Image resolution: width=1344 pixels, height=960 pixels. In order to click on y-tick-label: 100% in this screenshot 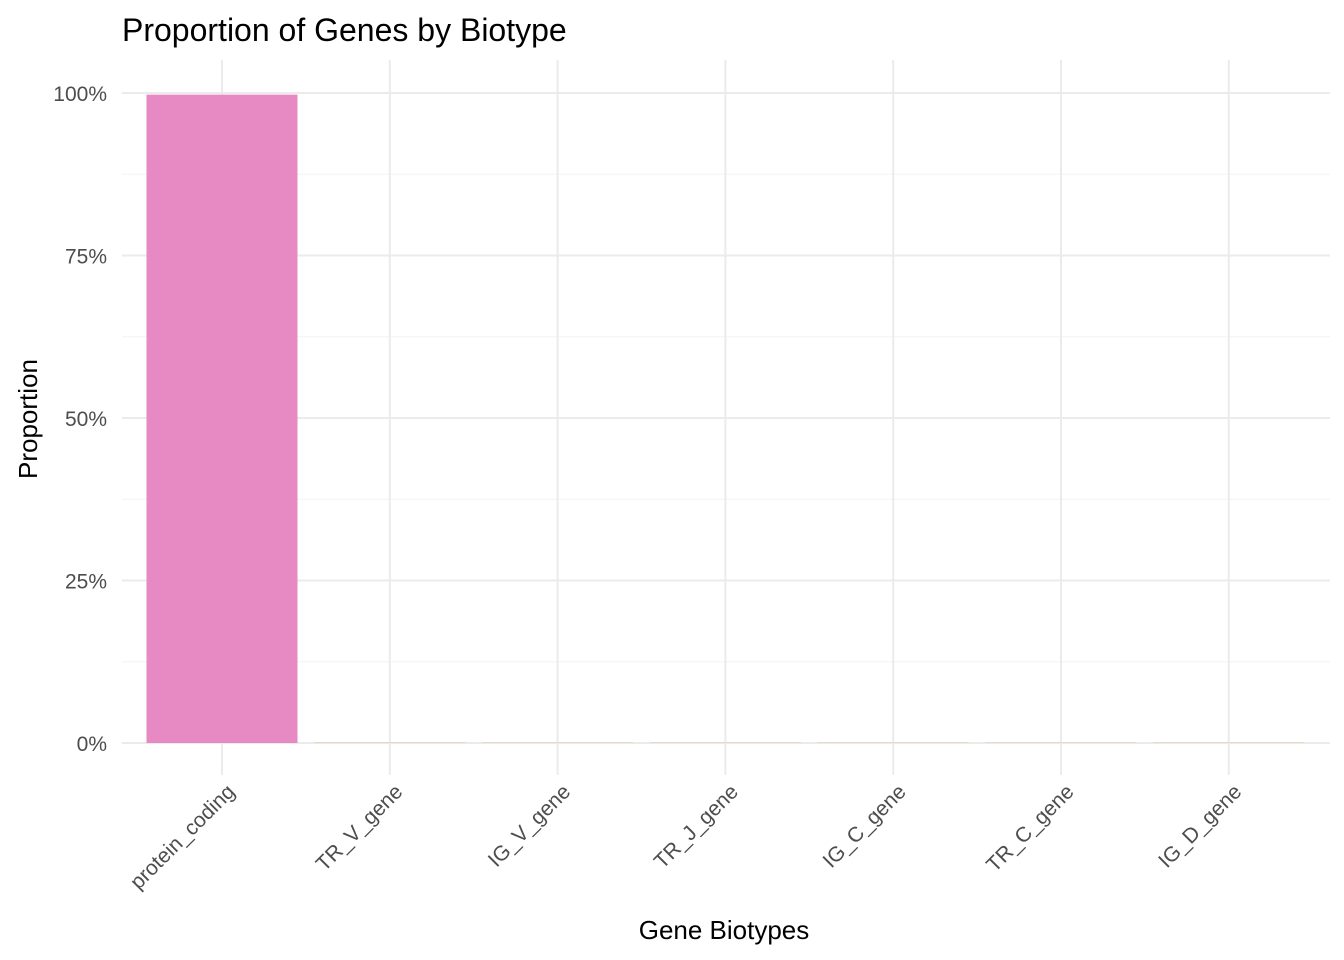, I will do `click(80, 94)`.